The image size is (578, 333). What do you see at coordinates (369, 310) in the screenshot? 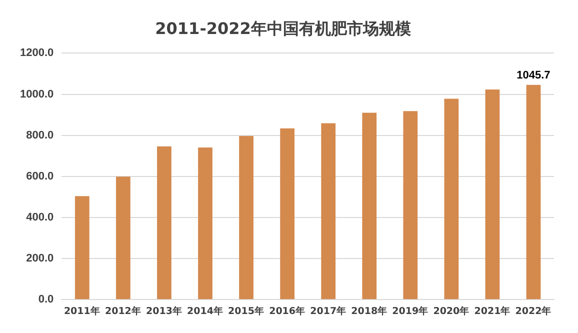
I see `x-tick-label: 2018年` at bounding box center [369, 310].